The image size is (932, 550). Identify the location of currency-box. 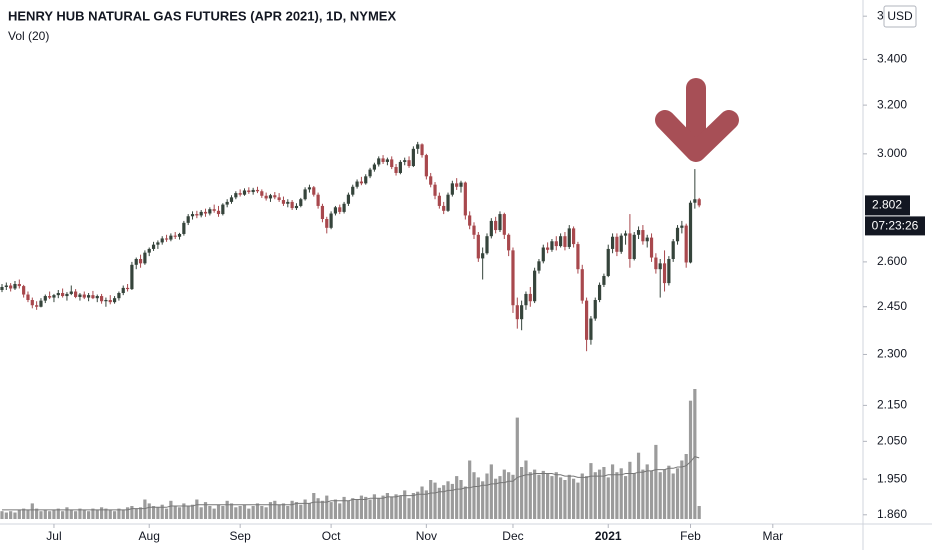
(900, 16).